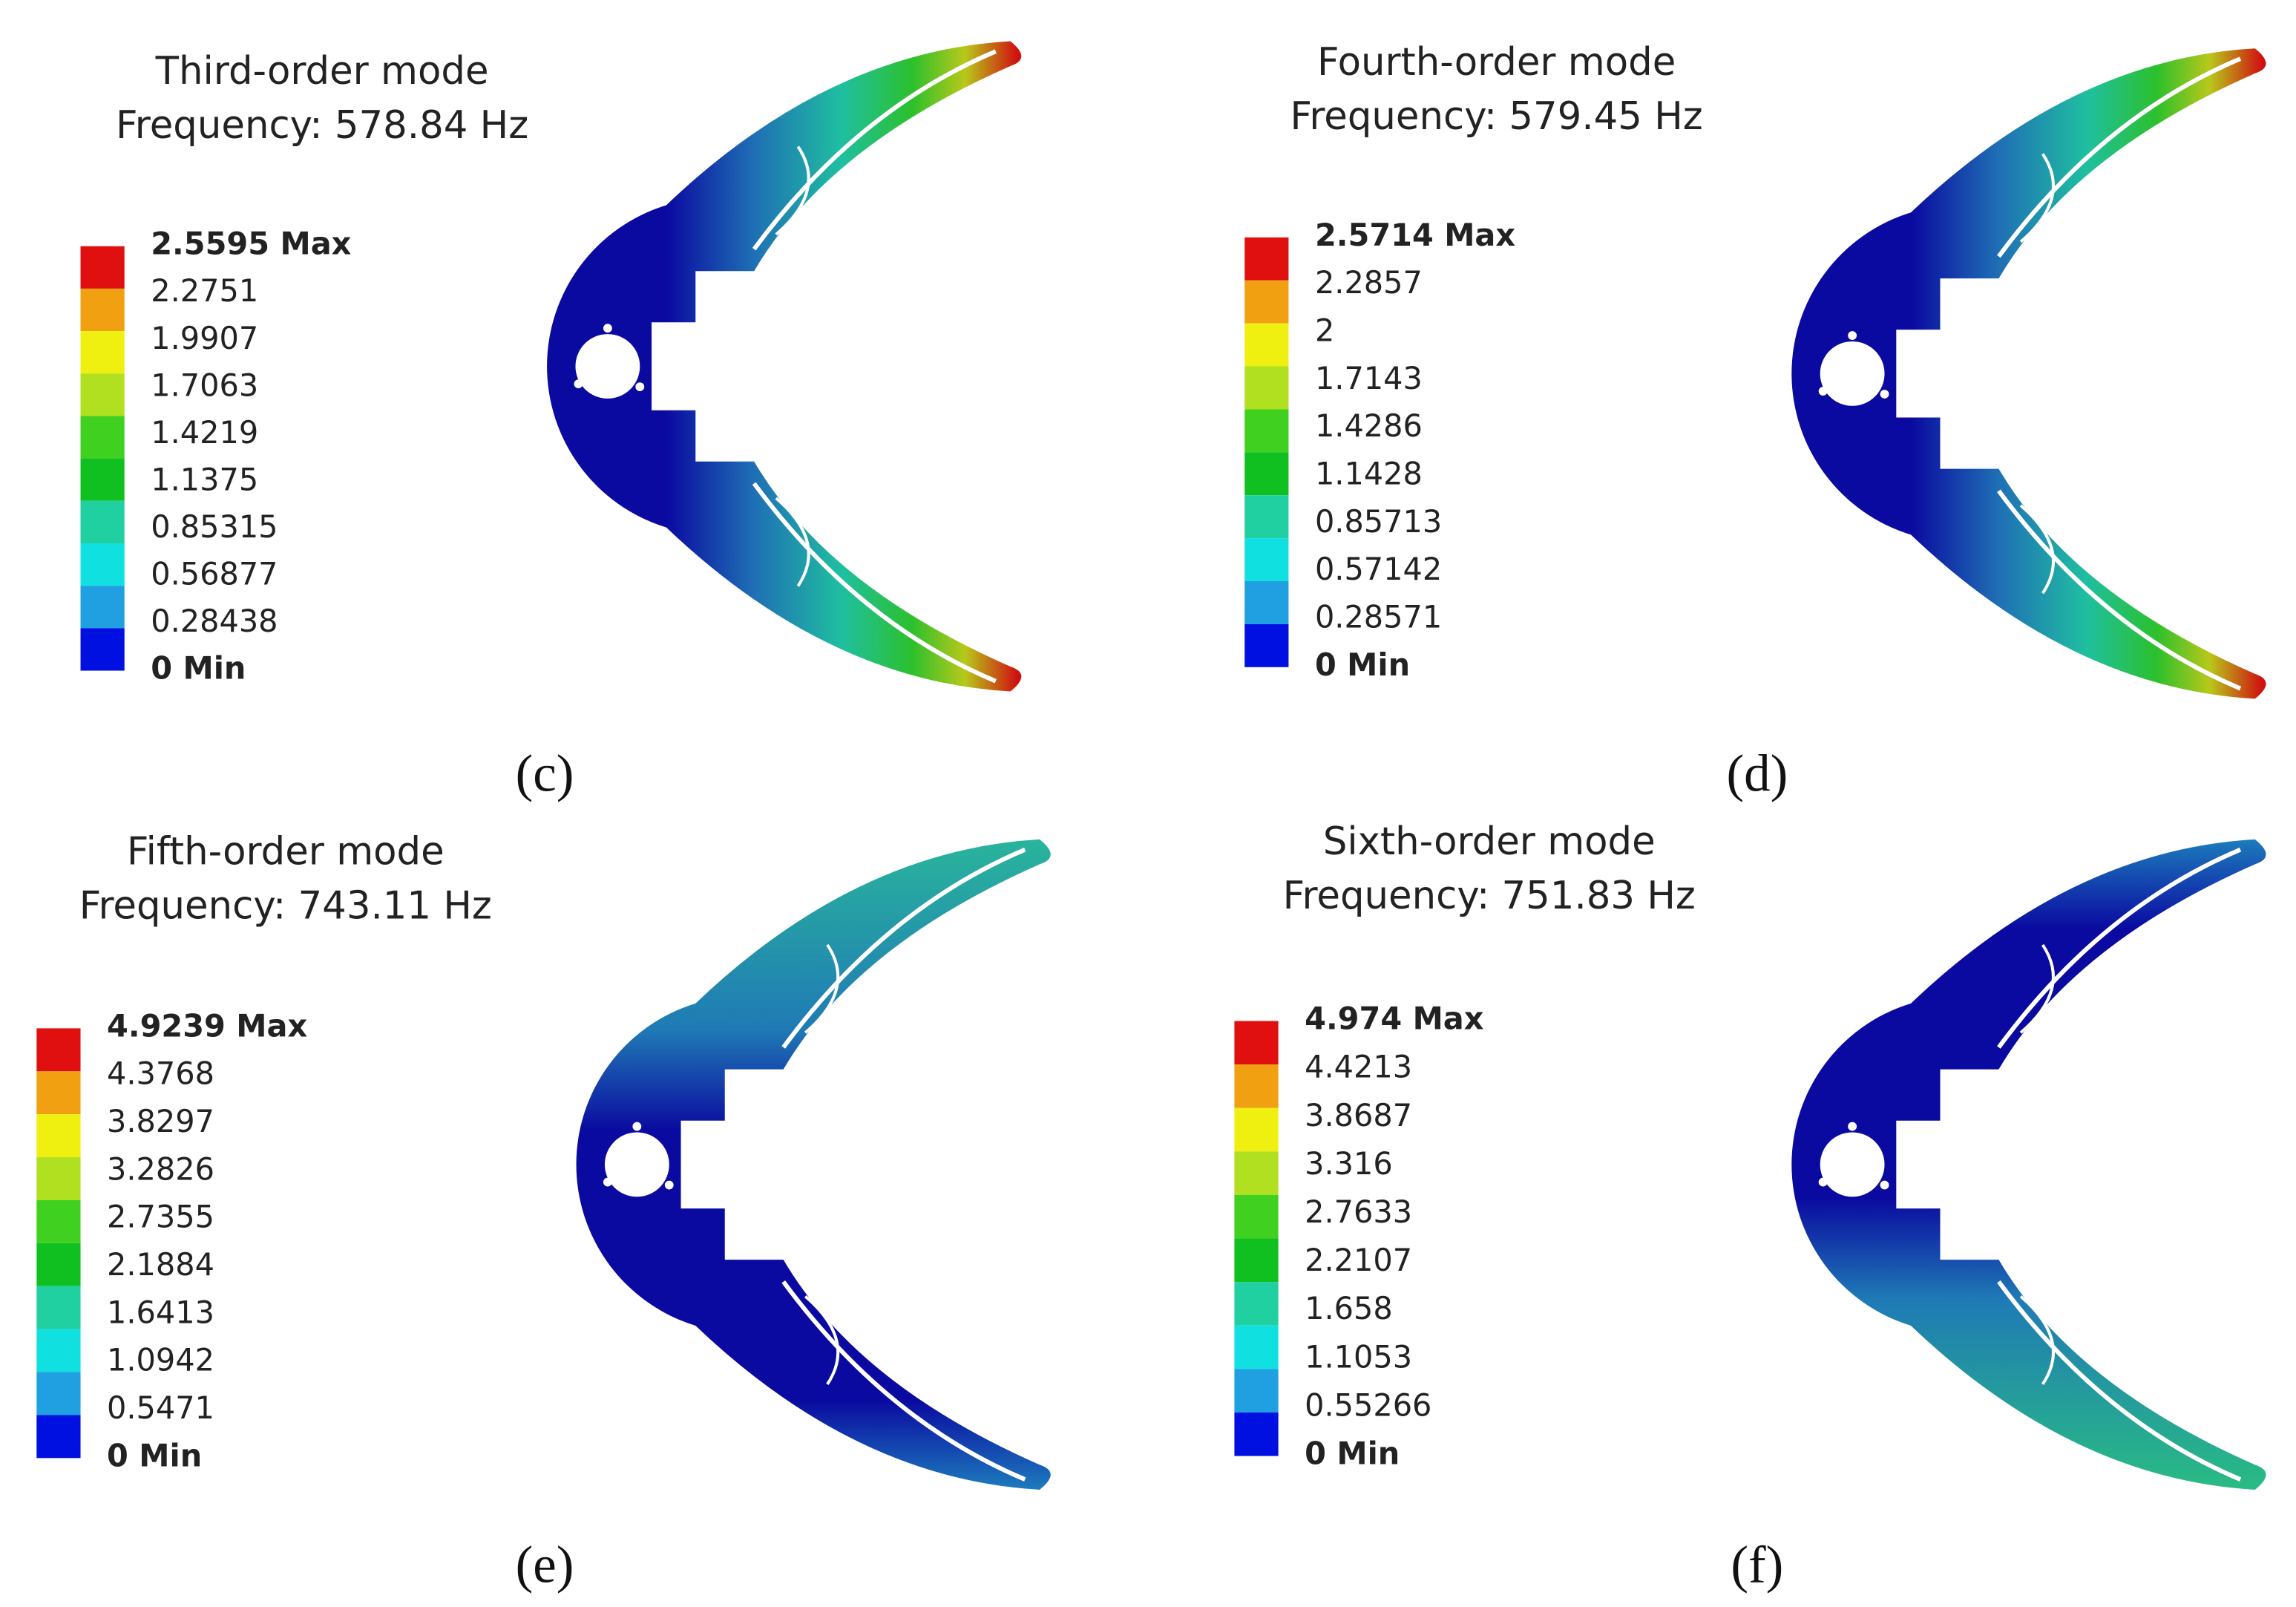 Image resolution: width=2296 pixels, height=1607 pixels. I want to click on legend-label: 0.57142, so click(1378, 569).